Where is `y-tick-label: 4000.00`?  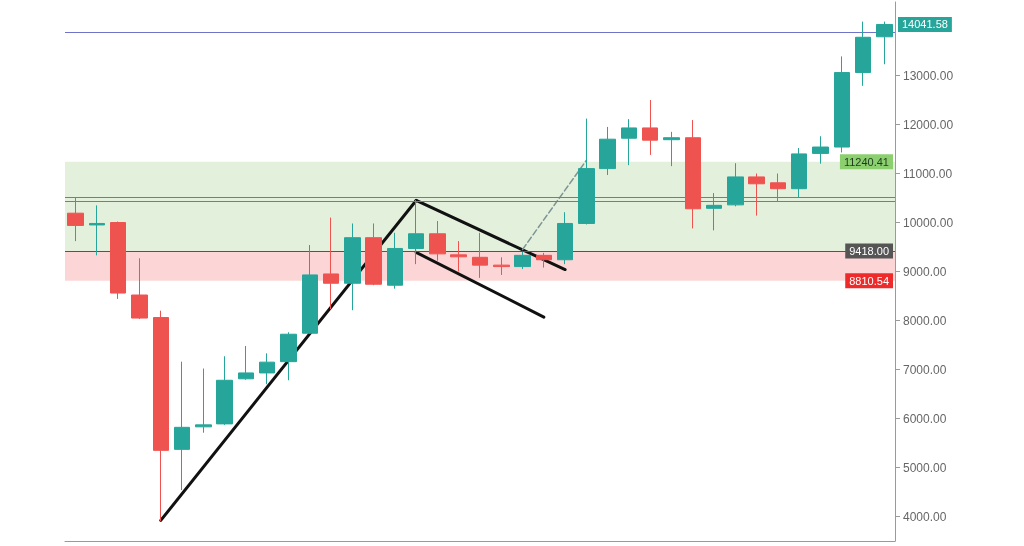
y-tick-label: 4000.00 is located at coordinates (925, 516).